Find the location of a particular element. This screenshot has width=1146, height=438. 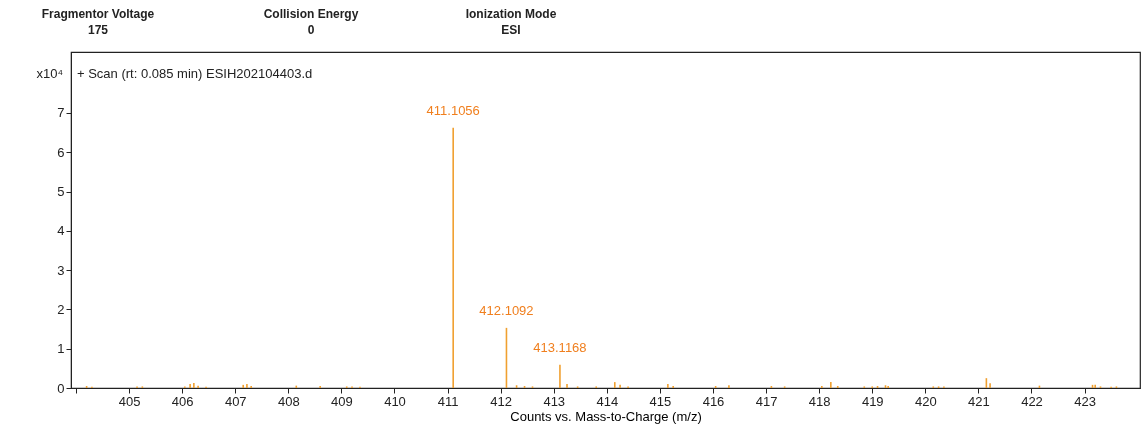

text: ESI is located at coordinates (511, 30).